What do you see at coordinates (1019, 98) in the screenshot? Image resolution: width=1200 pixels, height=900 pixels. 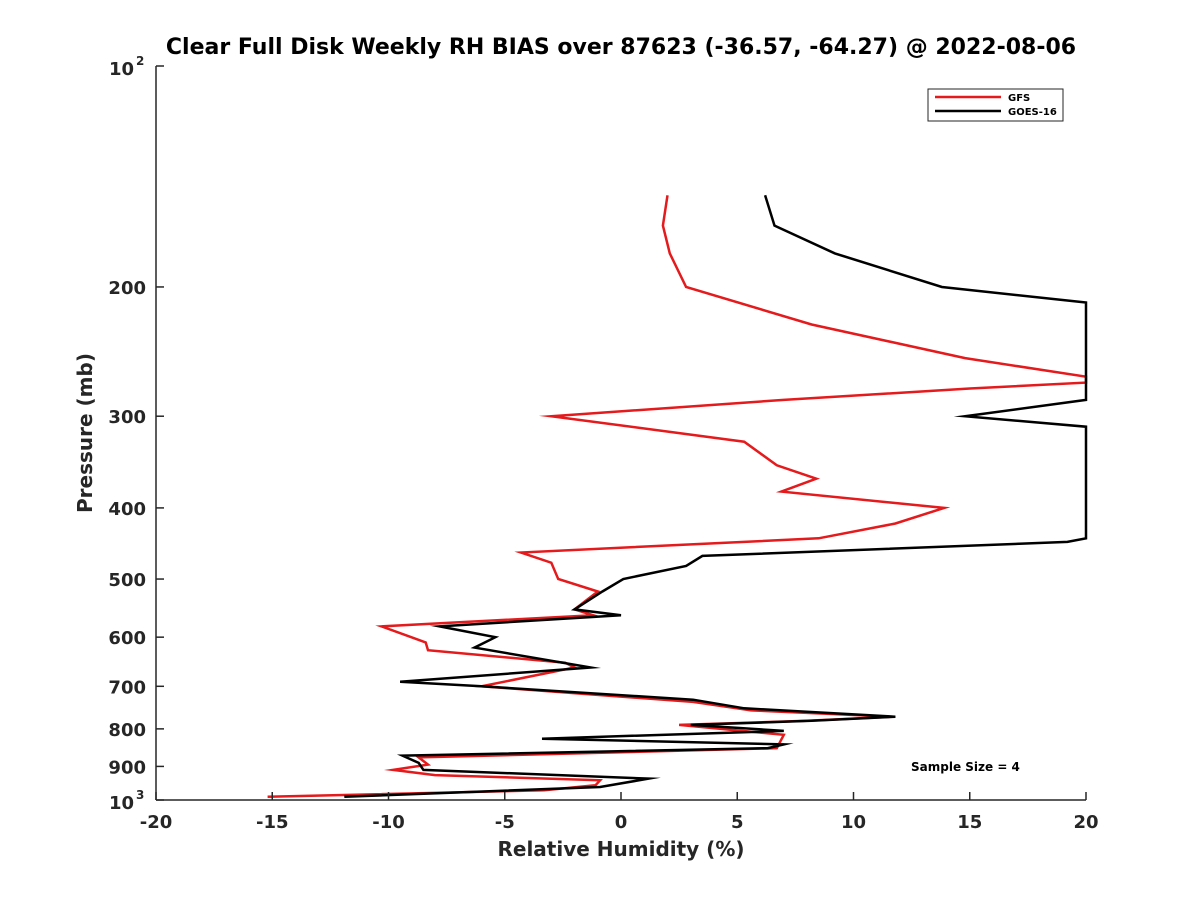 I see `legend-label-gfs: GFS` at bounding box center [1019, 98].